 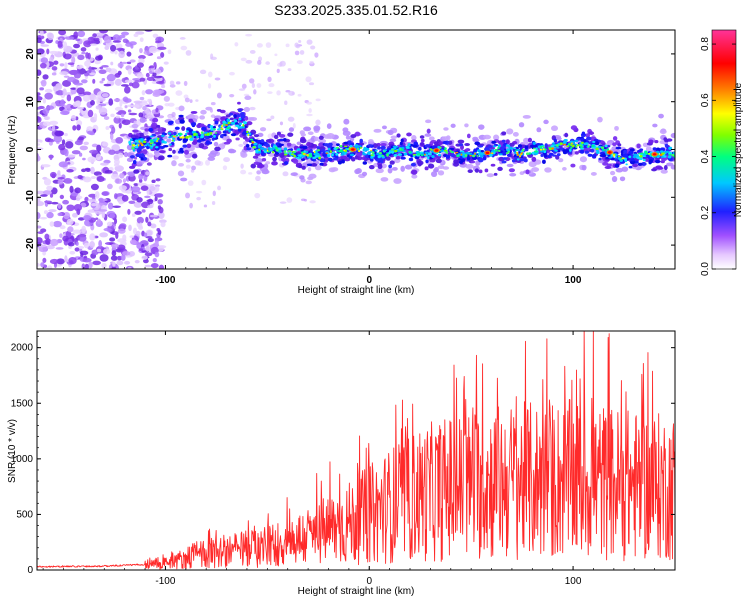 I want to click on colorbar-tick-label: 0.8, so click(x=705, y=44).